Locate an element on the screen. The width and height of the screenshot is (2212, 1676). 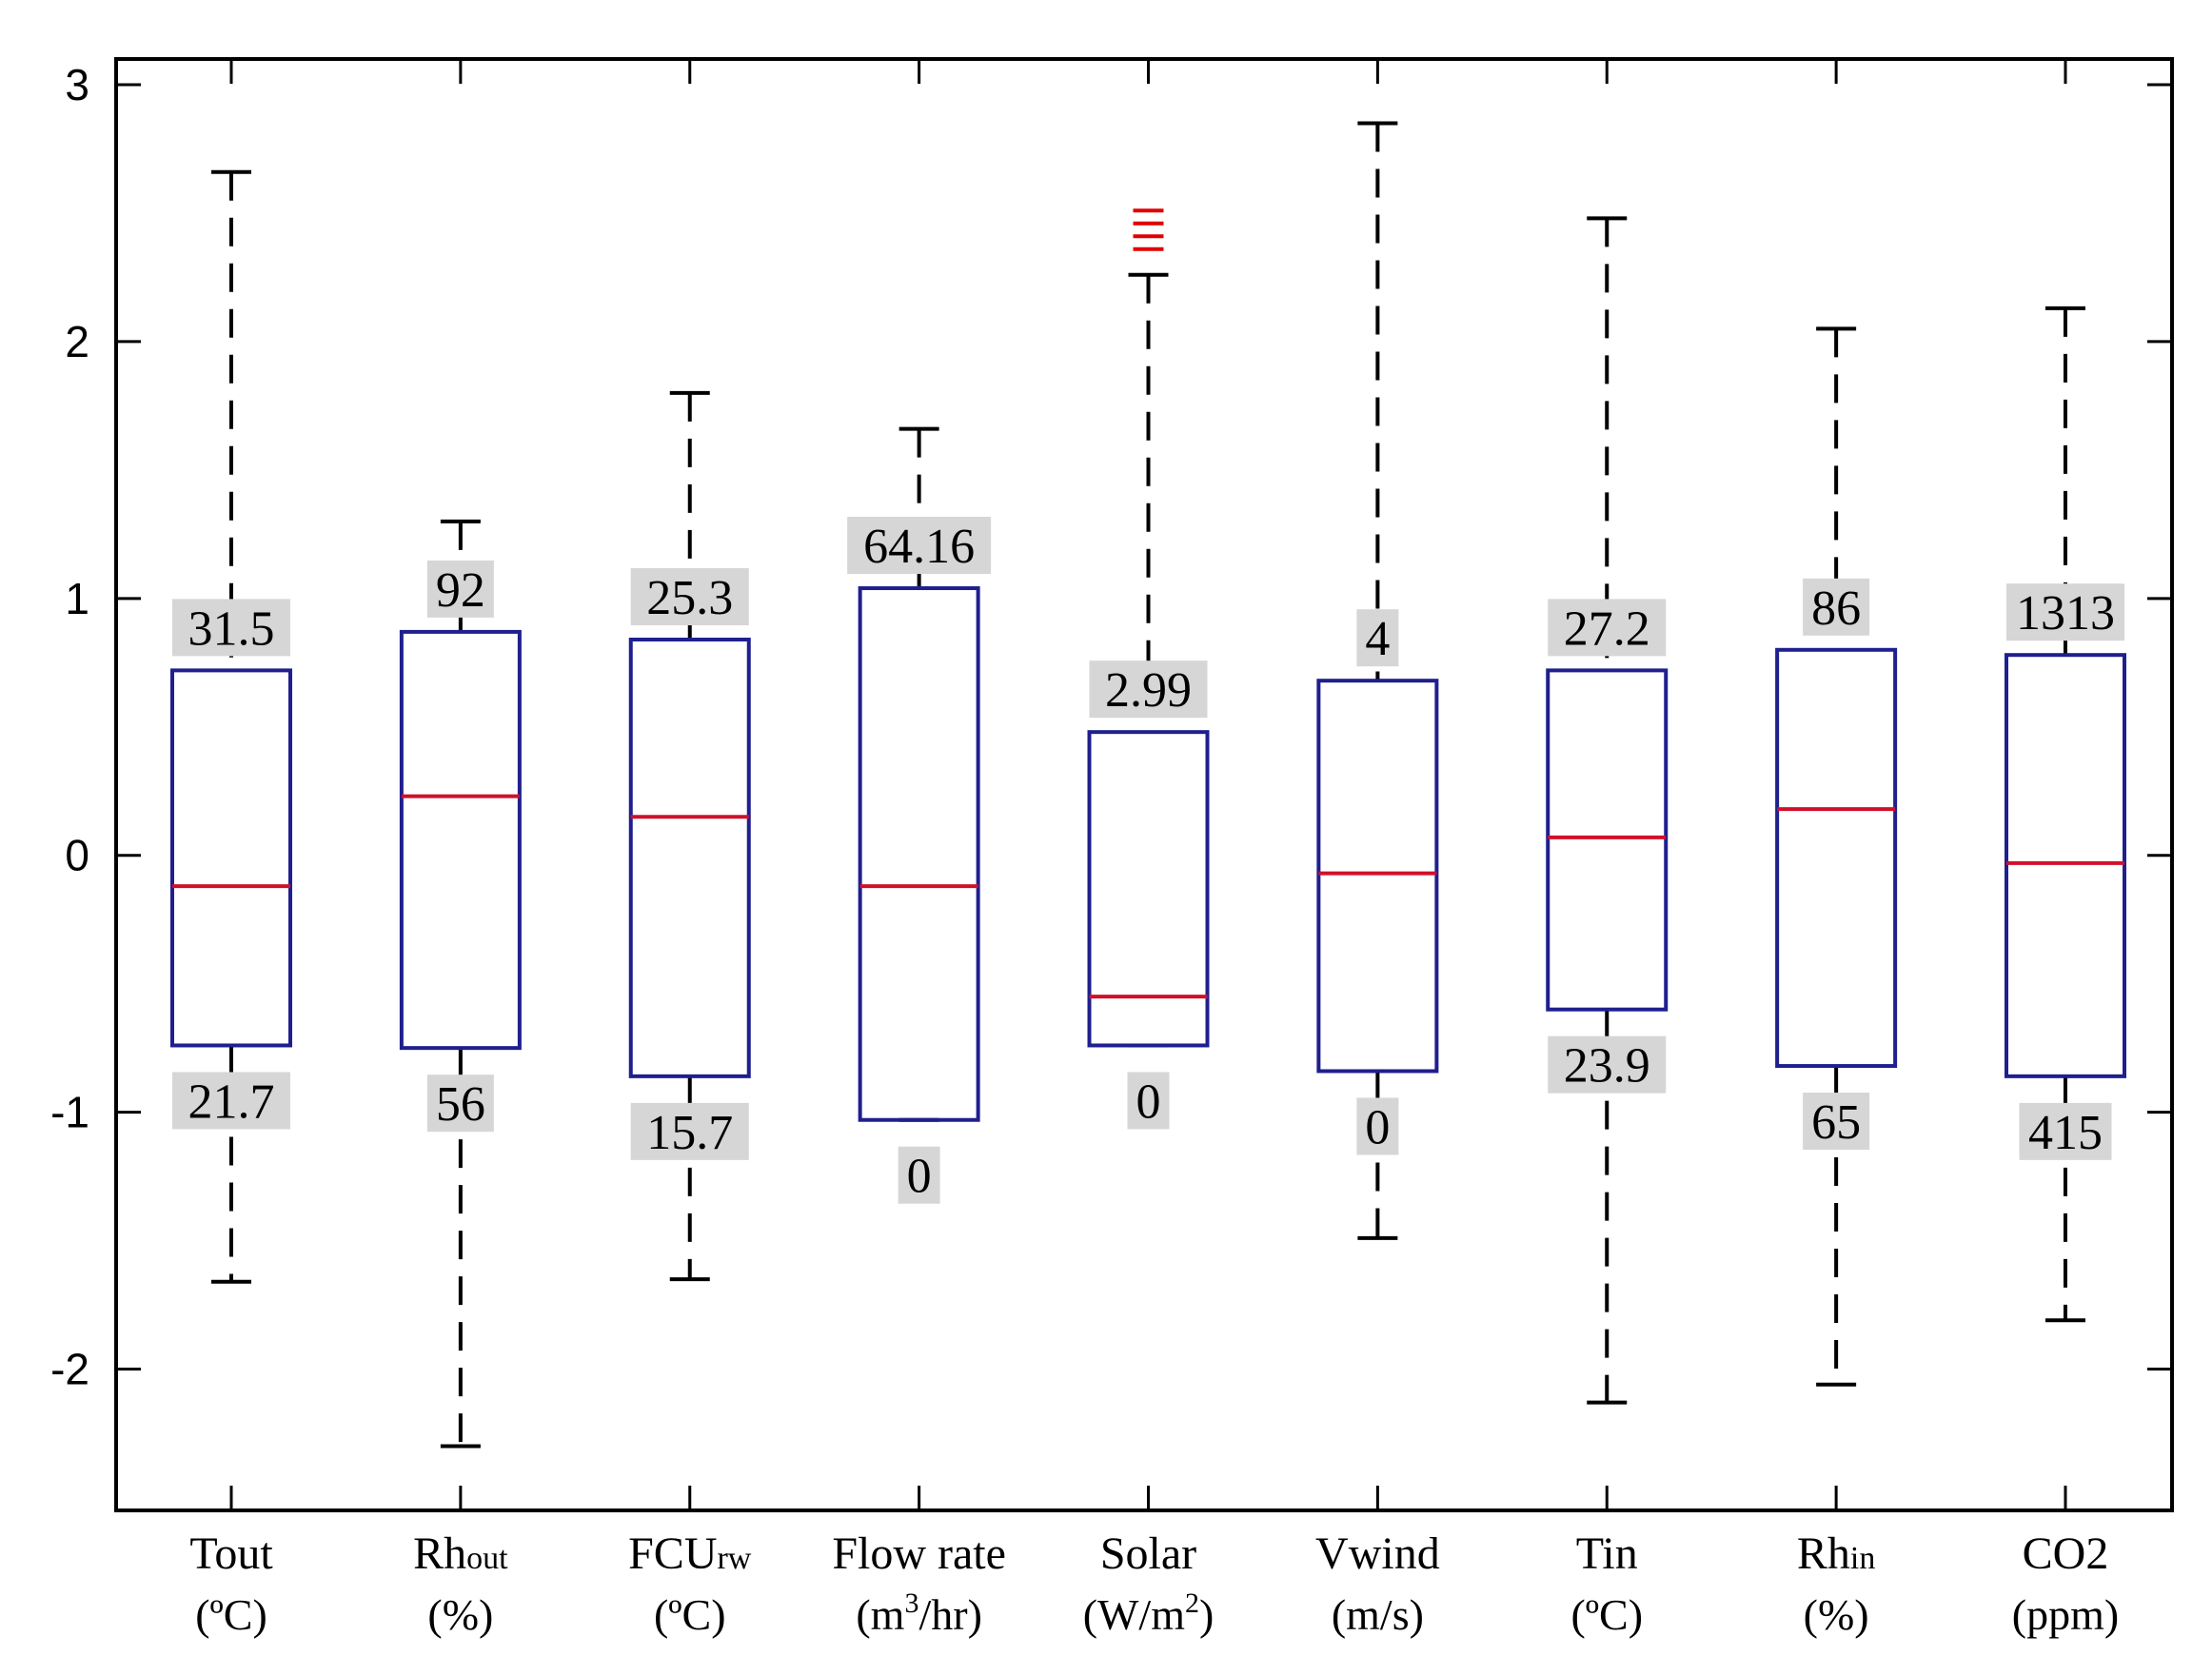
category-label: Solar is located at coordinates (1148, 1553).